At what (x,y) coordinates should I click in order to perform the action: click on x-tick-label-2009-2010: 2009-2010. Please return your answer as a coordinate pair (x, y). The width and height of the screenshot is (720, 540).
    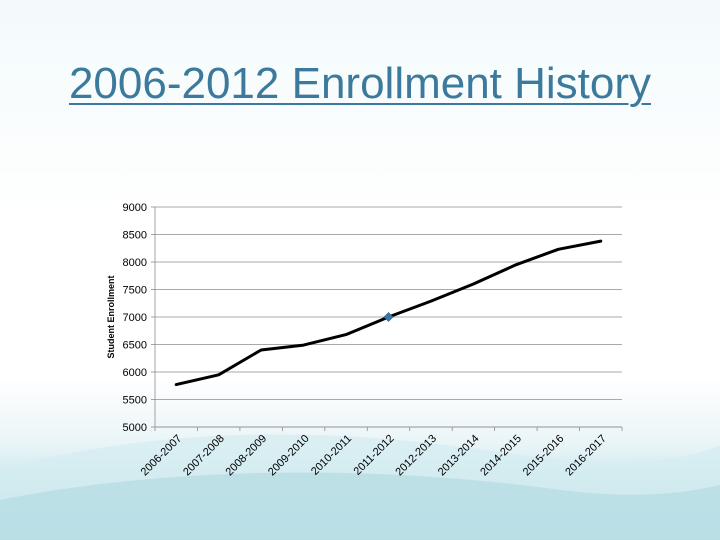
    Looking at the image, I should click on (289, 456).